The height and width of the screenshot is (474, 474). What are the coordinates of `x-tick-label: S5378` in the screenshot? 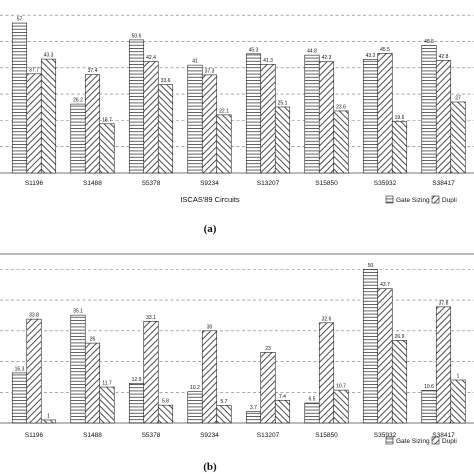 It's located at (151, 183).